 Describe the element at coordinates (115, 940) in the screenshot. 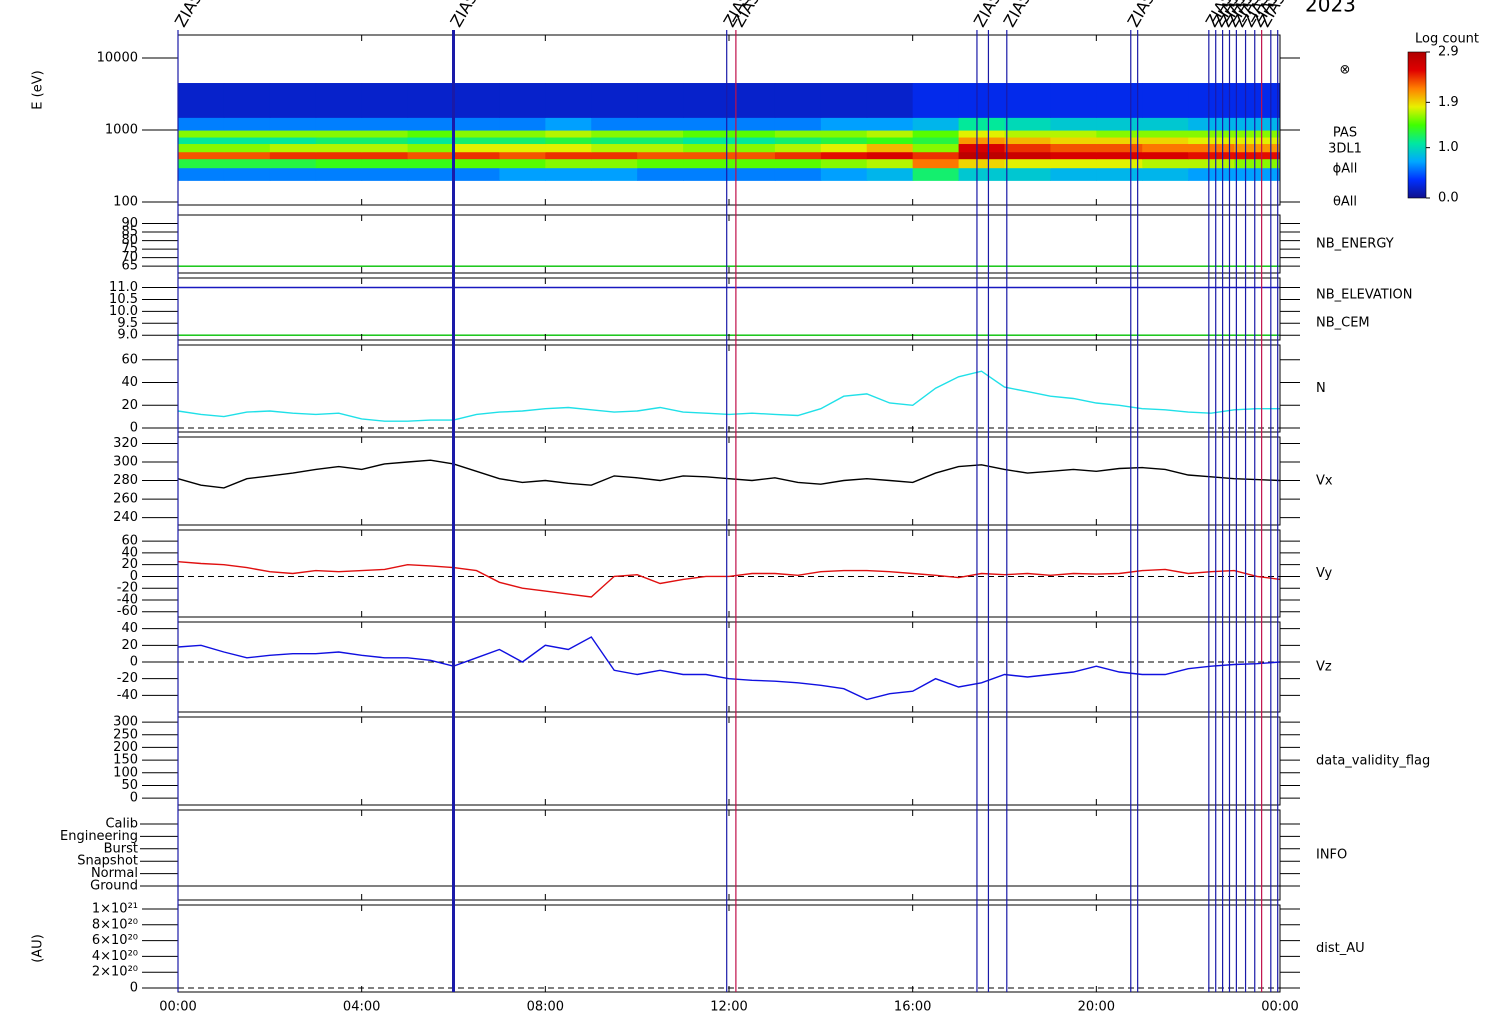

I see `y-tick-label: 6×10²⁰` at that location.